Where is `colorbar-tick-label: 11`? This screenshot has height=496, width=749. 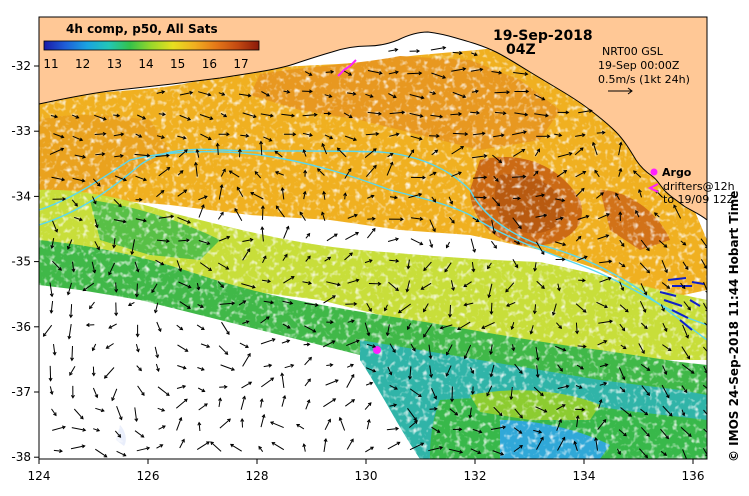 colorbar-tick-label: 11 is located at coordinates (50, 64).